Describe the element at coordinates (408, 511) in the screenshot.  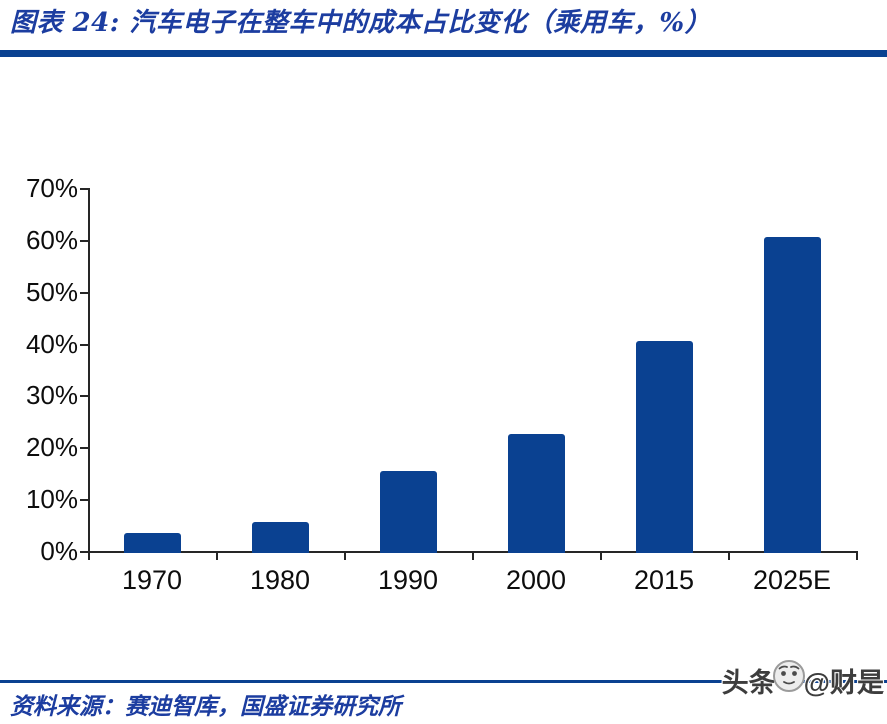
I see `bar-1990` at that location.